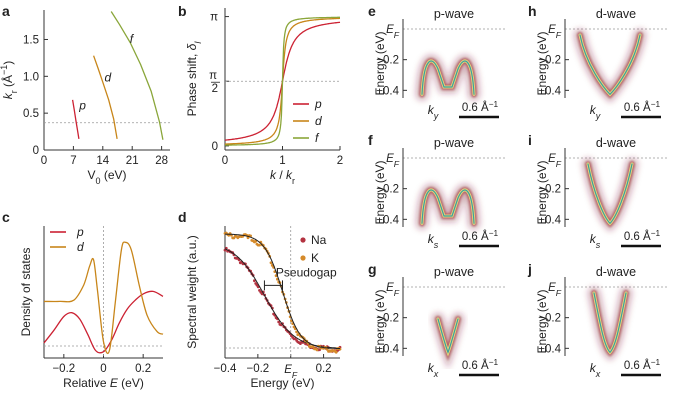 This screenshot has height=403, width=685. I want to click on y-tick-label: 1.5, so click(31, 40).